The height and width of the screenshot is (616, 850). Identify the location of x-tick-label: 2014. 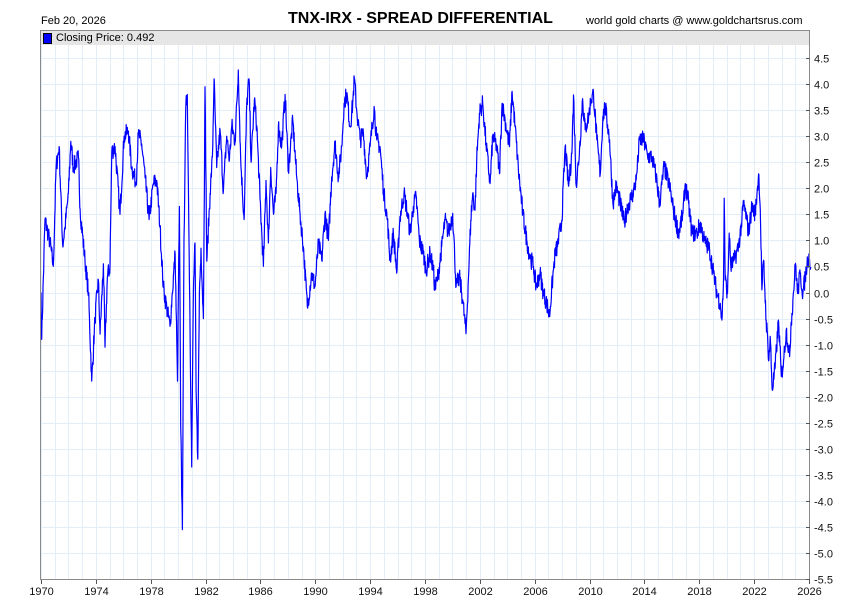
(644, 592).